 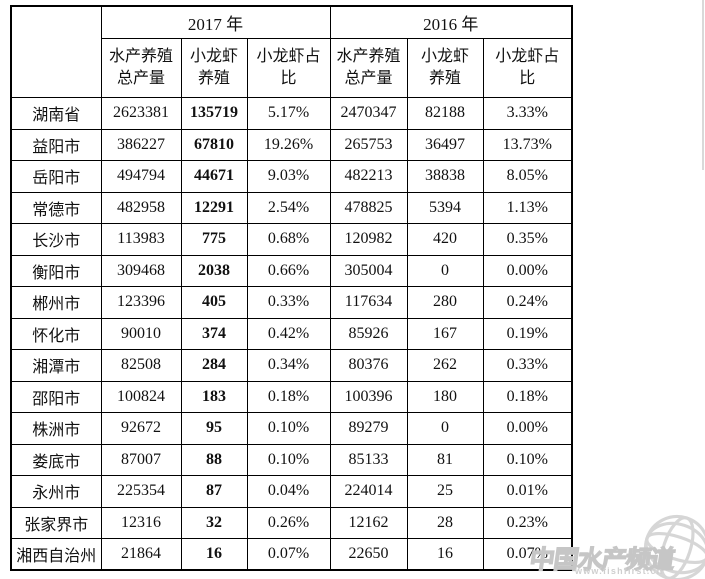 What do you see at coordinates (56, 144) in the screenshot?
I see `region-cell: 益阳市` at bounding box center [56, 144].